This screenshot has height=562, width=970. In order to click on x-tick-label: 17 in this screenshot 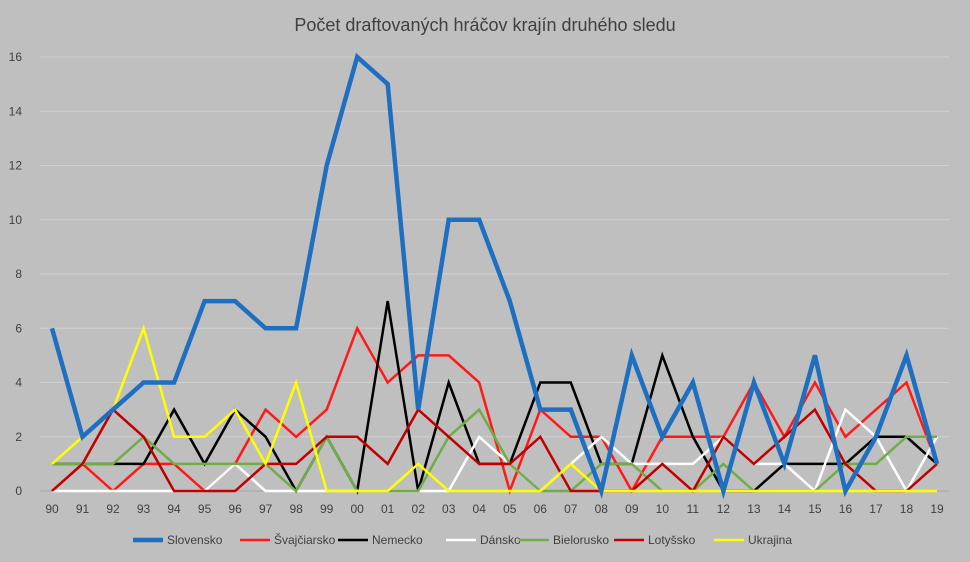, I will do `click(876, 509)`.